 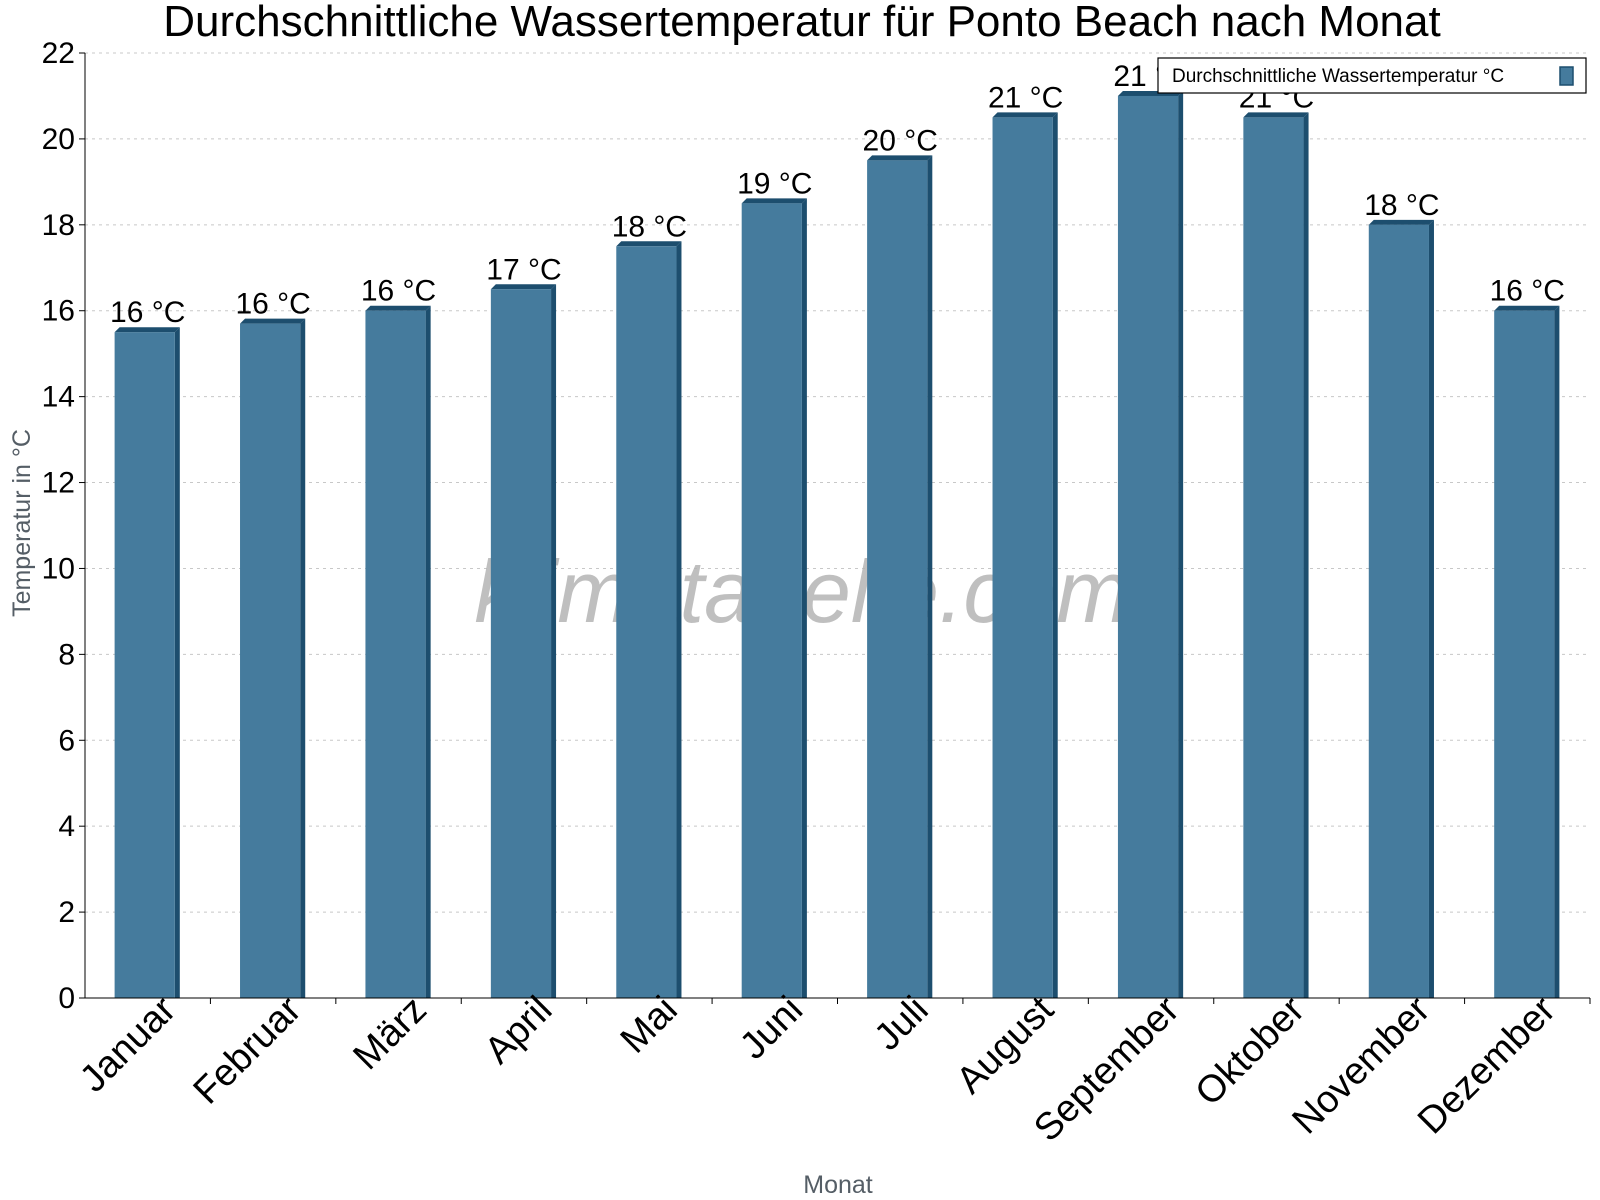 I want to click on y-tick-label: 22, so click(x=58, y=53).